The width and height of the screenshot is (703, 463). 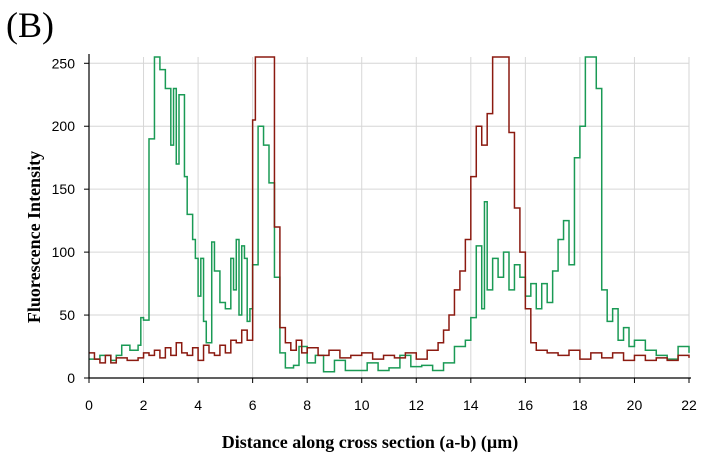 I want to click on x-tick-label: 8, so click(x=307, y=405).